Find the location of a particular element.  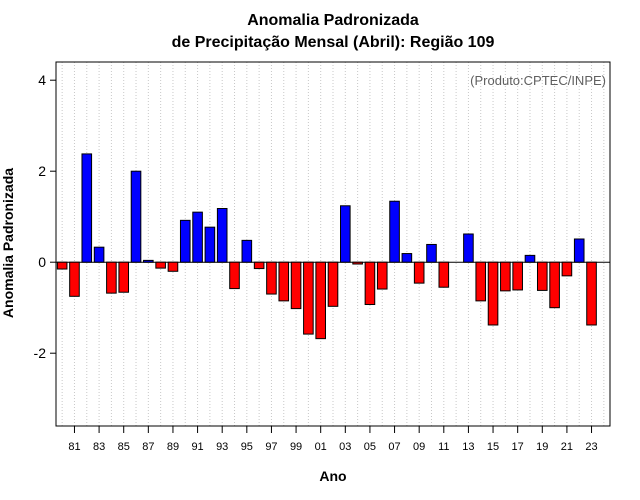

bar-1987 is located at coordinates (148, 261).